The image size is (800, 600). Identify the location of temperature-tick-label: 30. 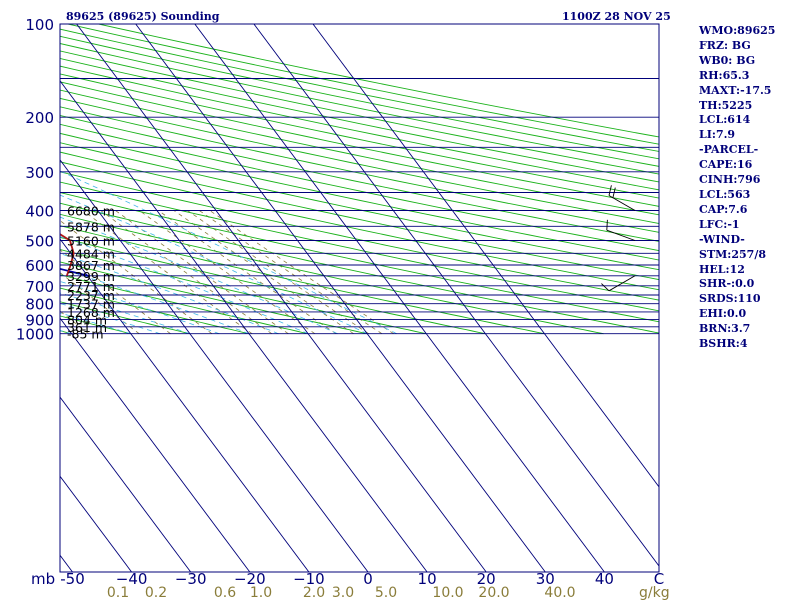
(545, 579).